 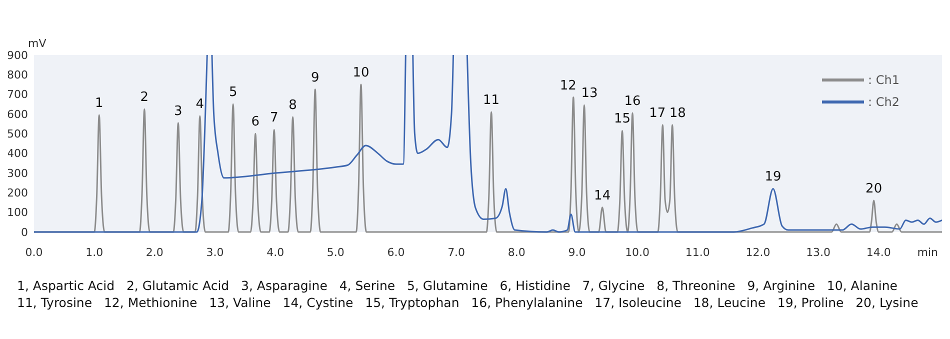 I want to click on x-tick-label: 2.0, so click(x=155, y=252).